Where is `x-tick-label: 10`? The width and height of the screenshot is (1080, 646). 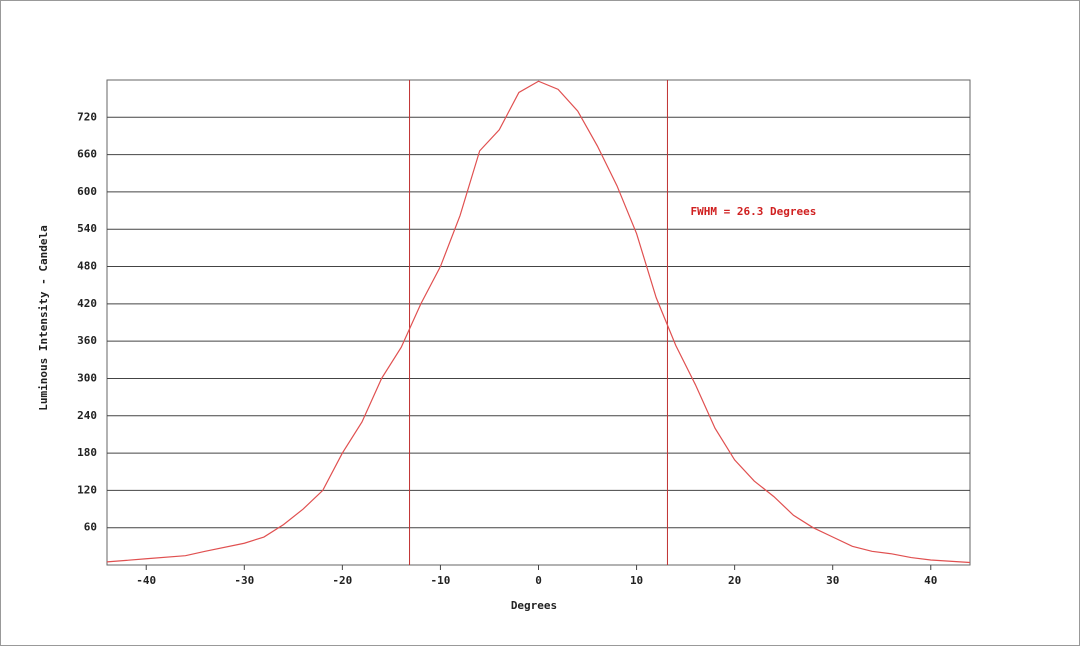
x-tick-label: 10 is located at coordinates (636, 580).